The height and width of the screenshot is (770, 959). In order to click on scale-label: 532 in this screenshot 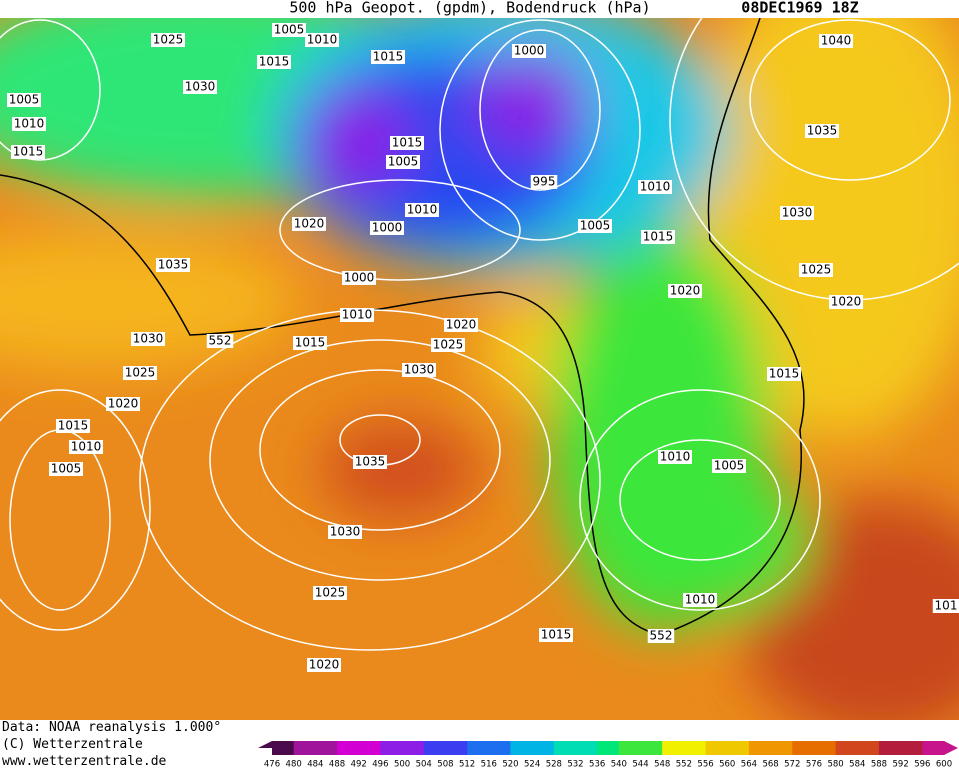, I will do `click(575, 765)`.